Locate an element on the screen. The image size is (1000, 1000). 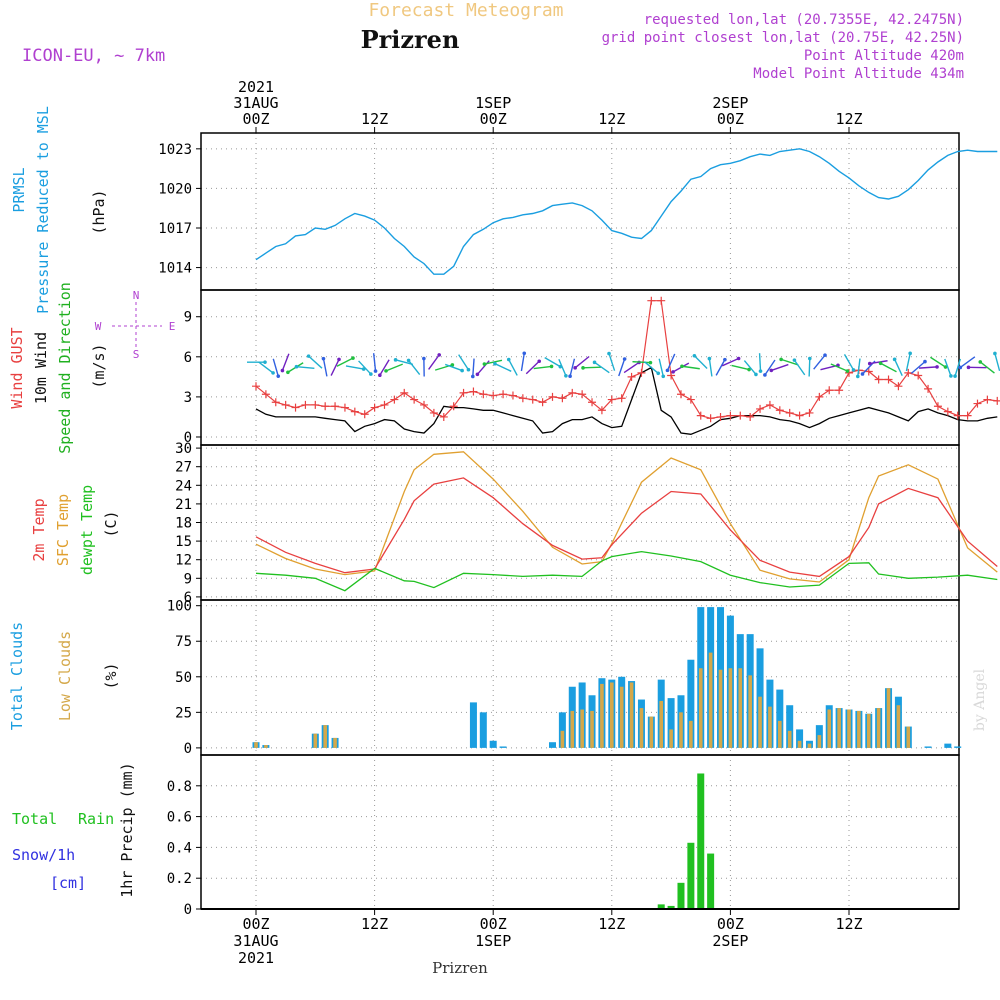
model-label: ICON-EU, ~ 7km is located at coordinates (93, 56).